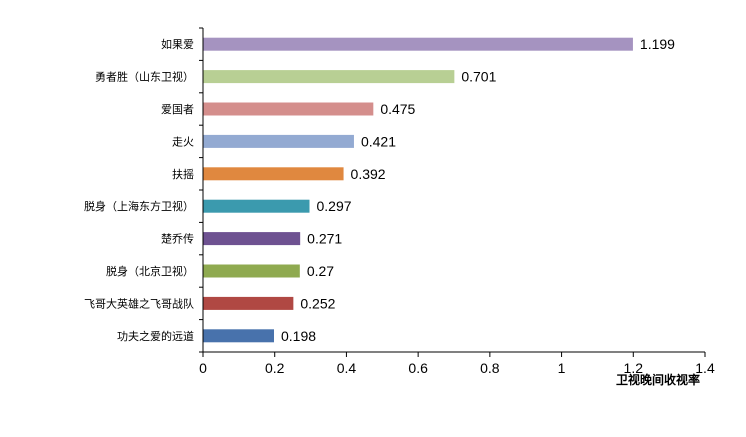  What do you see at coordinates (368, 174) in the screenshot?
I see `data-label: 0.392` at bounding box center [368, 174].